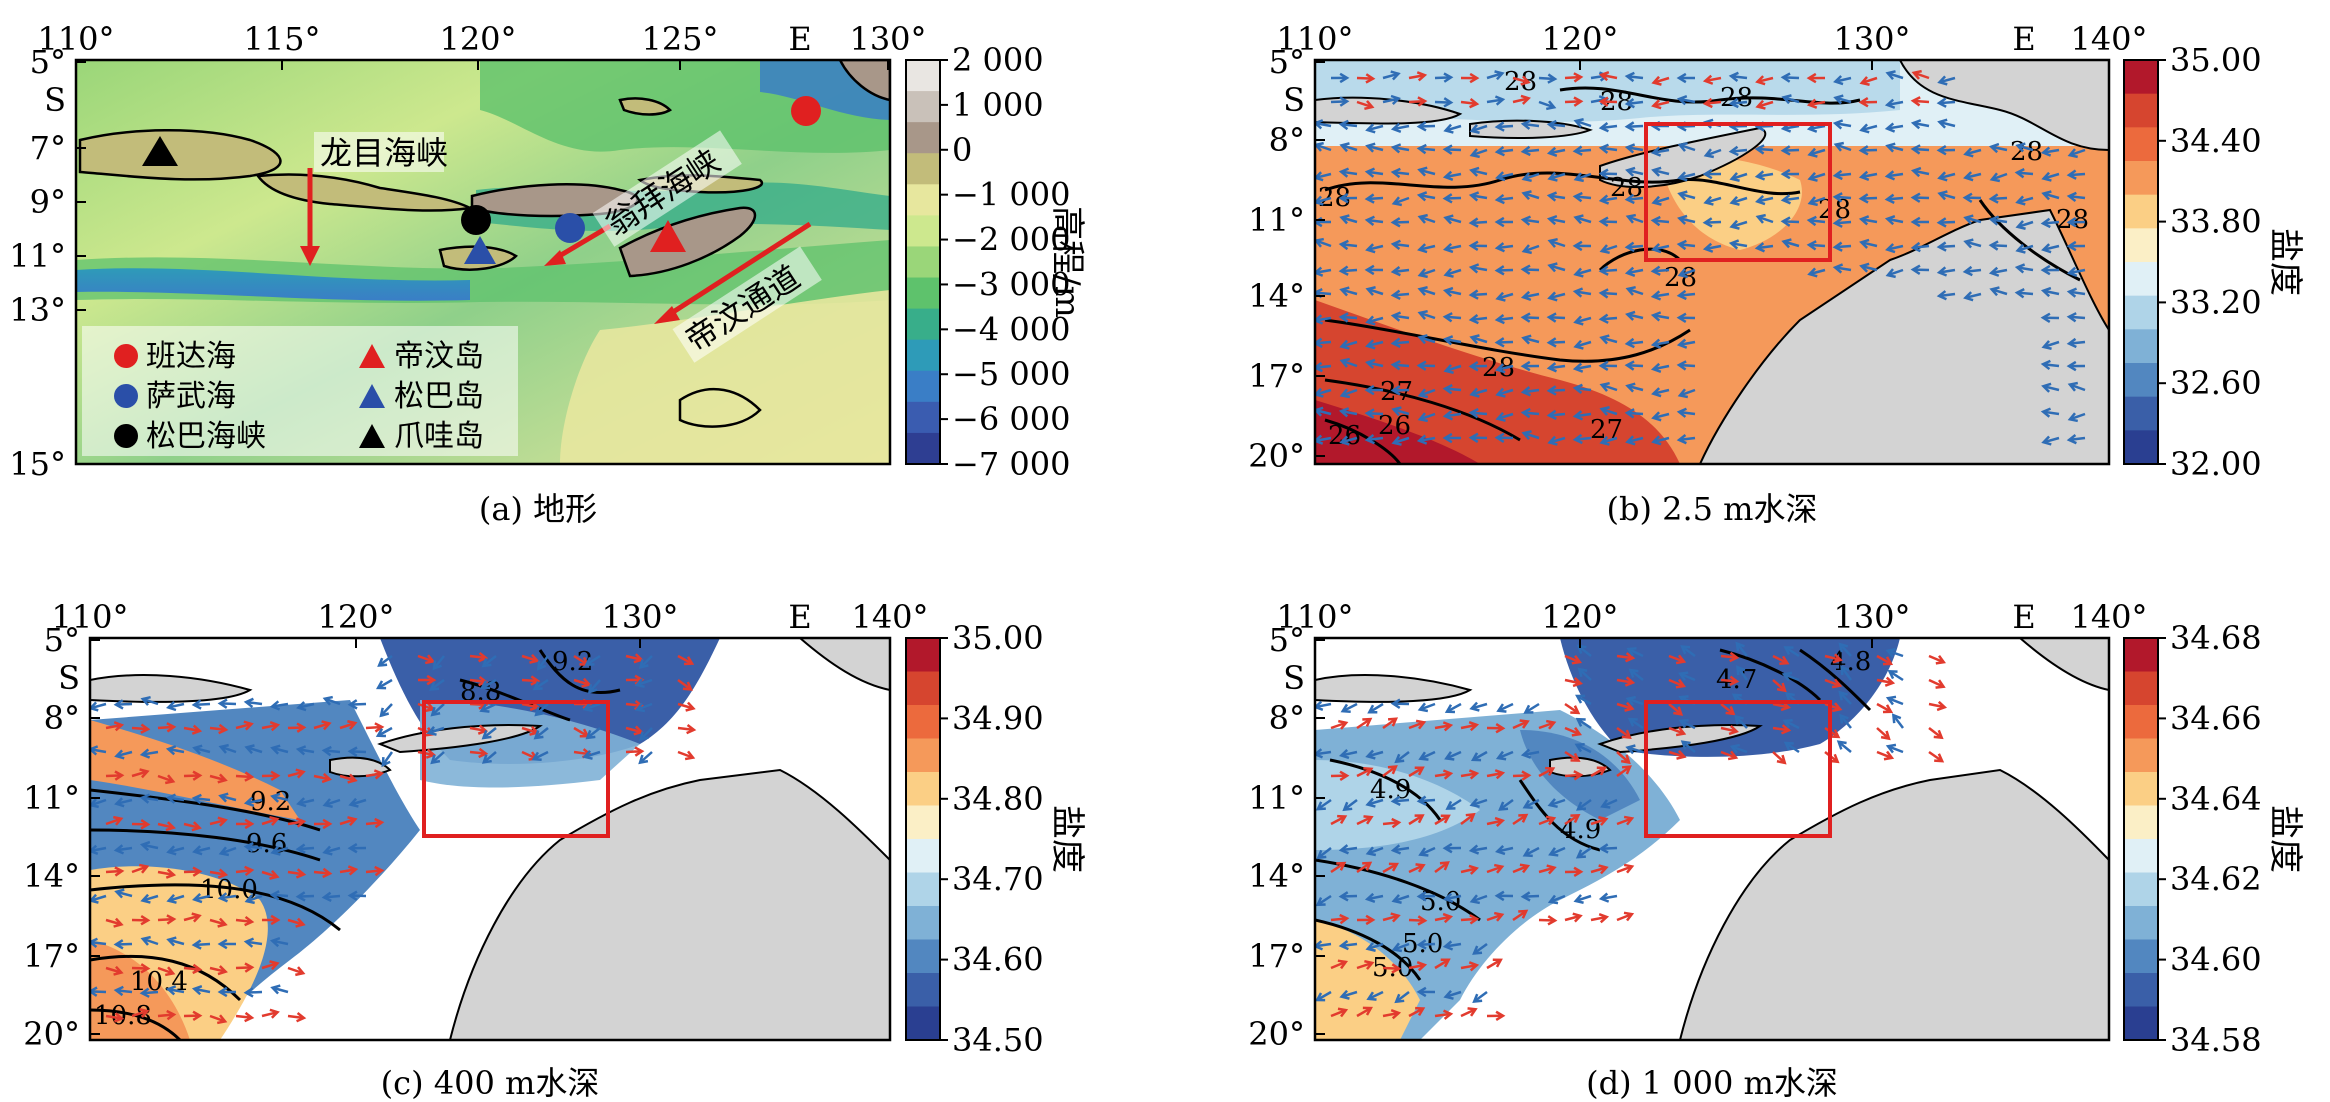 The image size is (2330, 1102). What do you see at coordinates (1683, 157) in the screenshot?
I see `timor-landmass` at bounding box center [1683, 157].